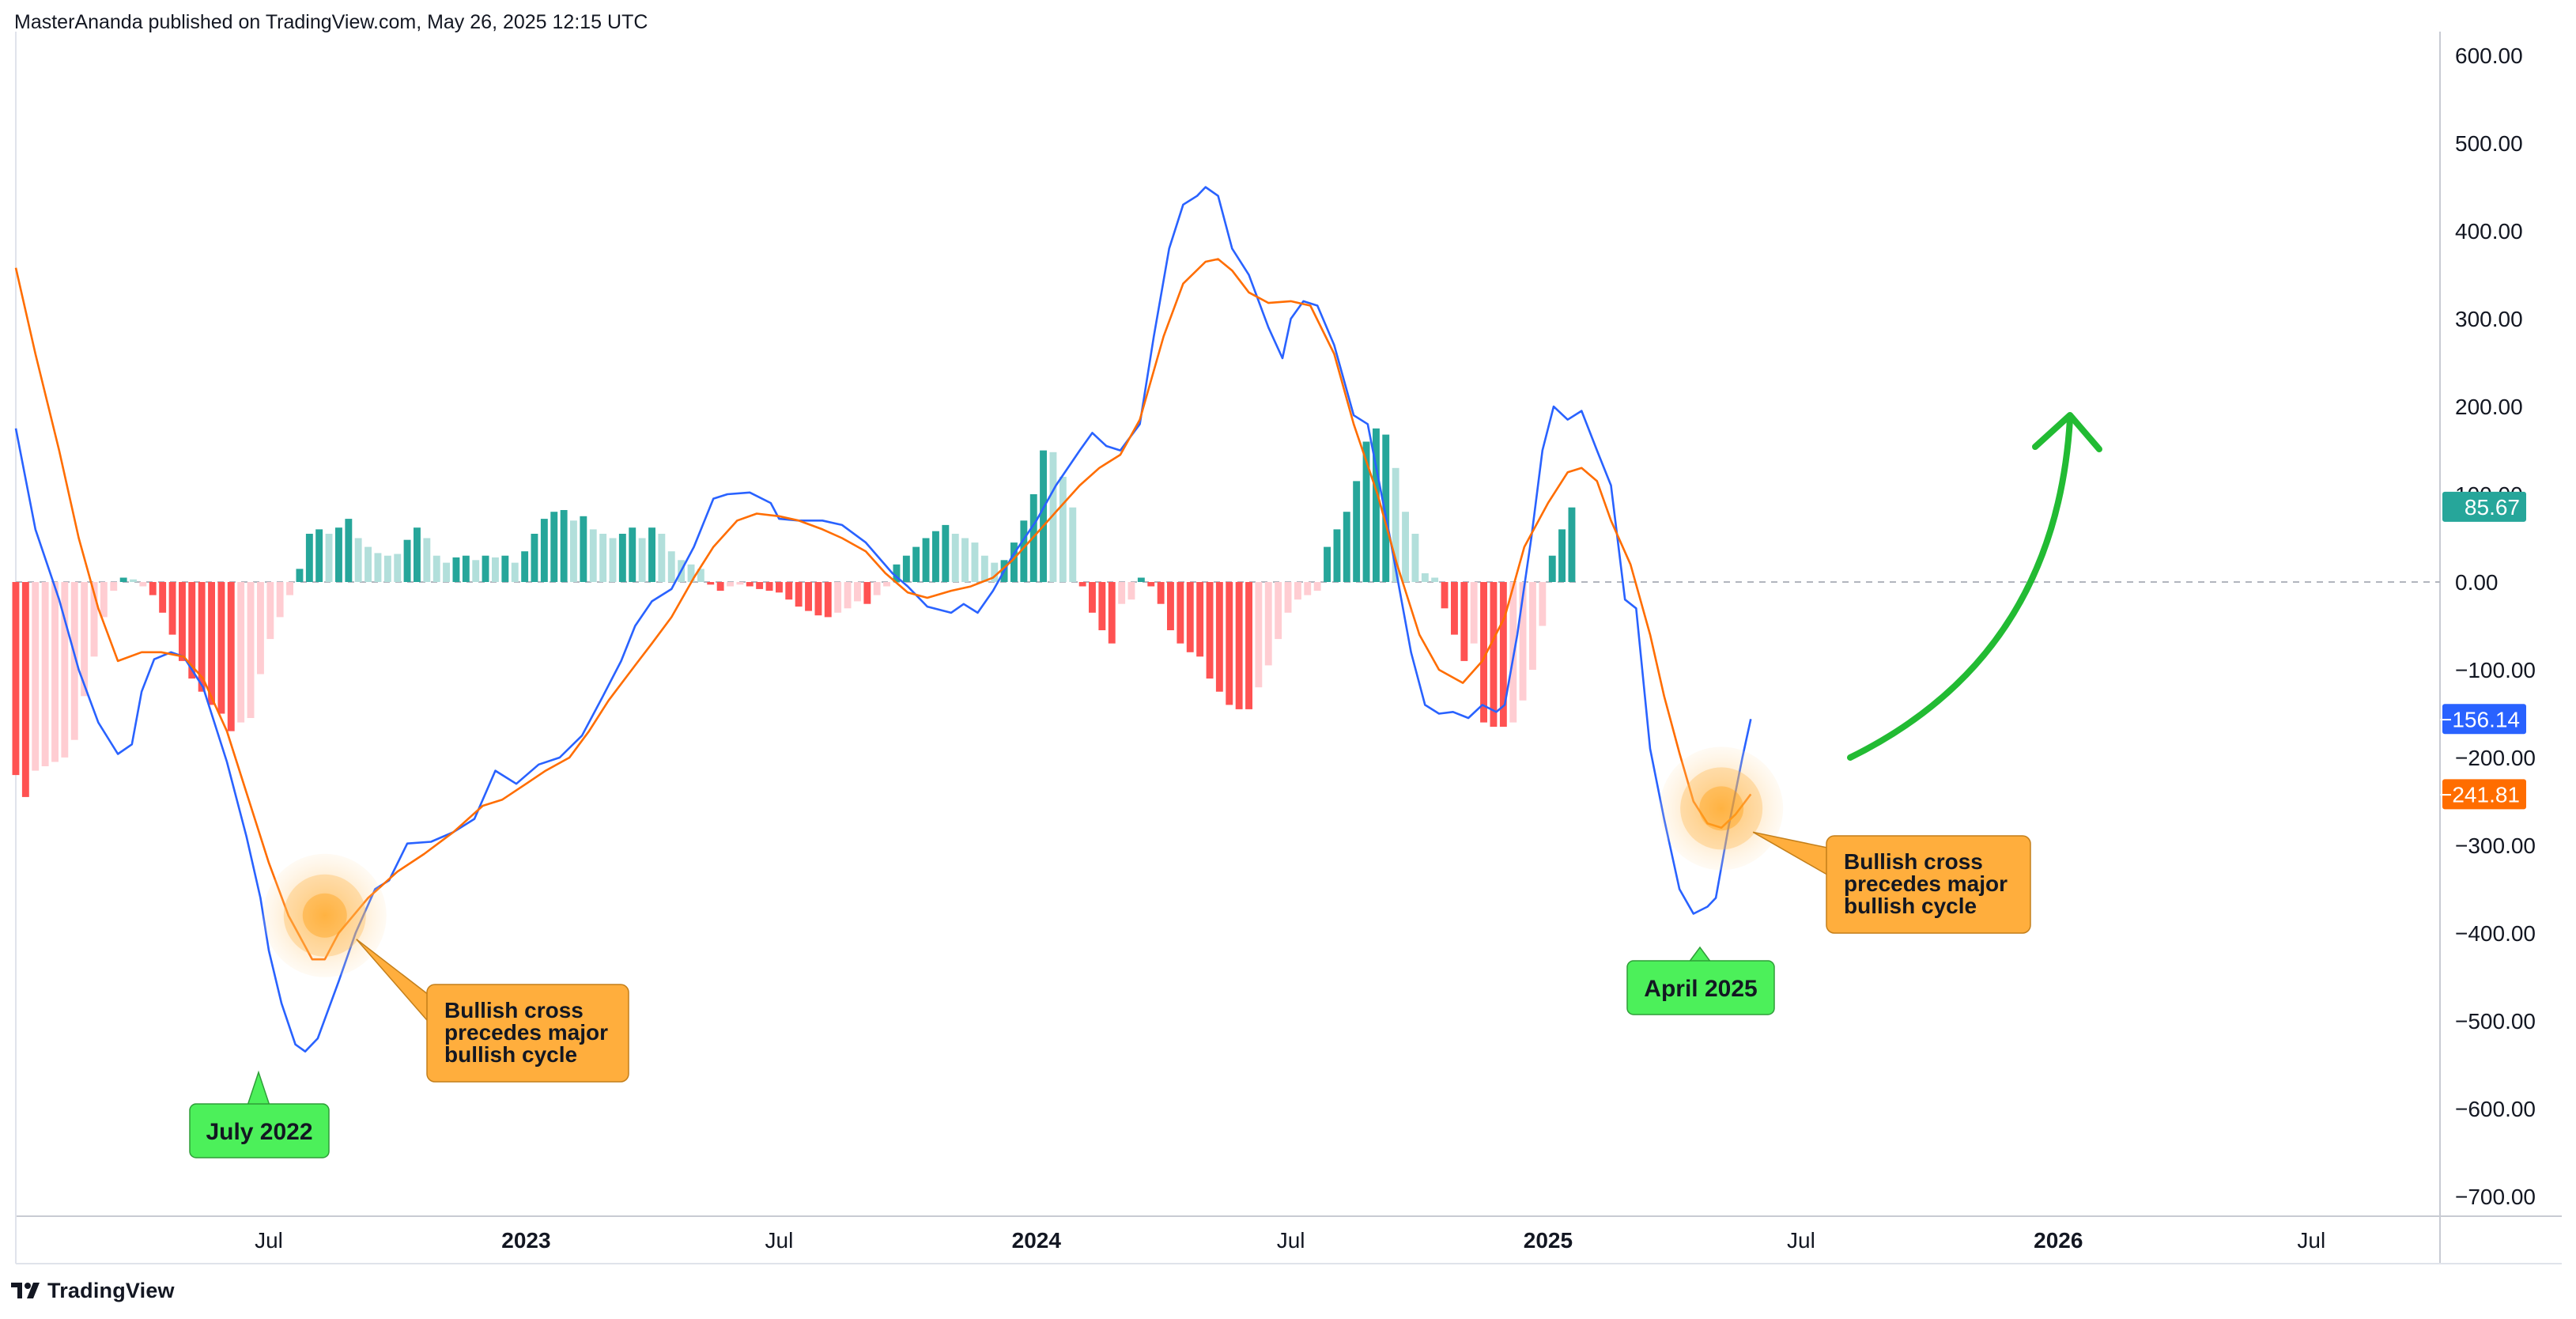 The height and width of the screenshot is (1319, 2576). Describe the element at coordinates (2479, 719) in the screenshot. I see `macd-value-label: −156.14` at that location.